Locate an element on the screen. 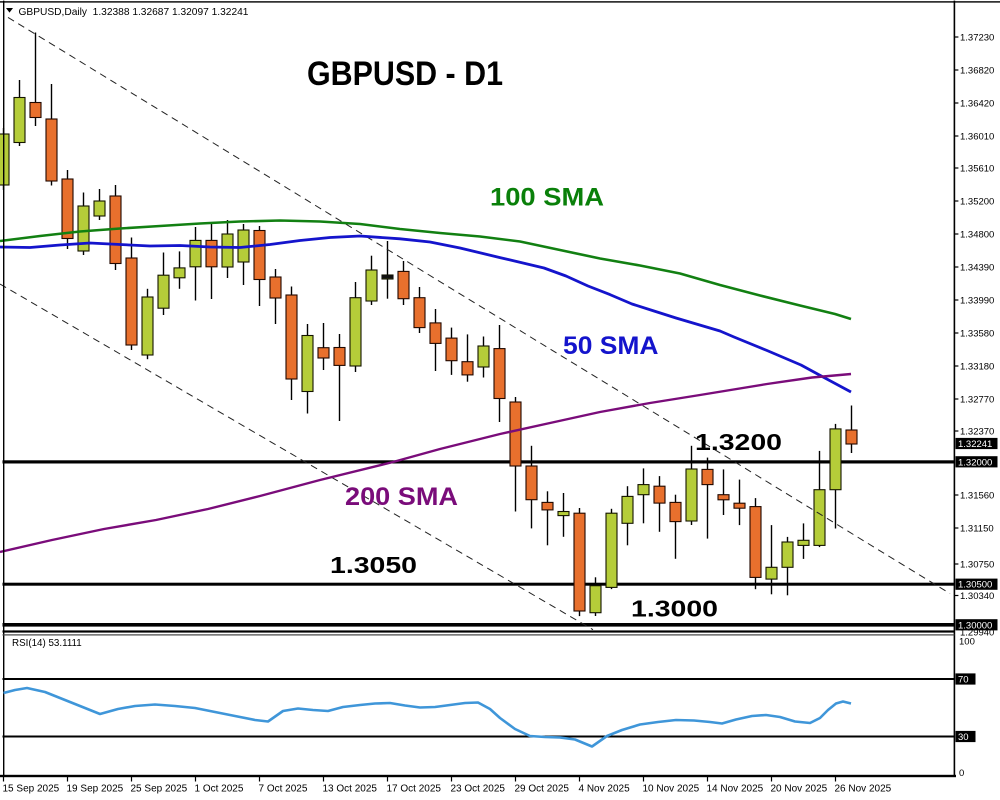 This screenshot has height=800, width=1000. svg-text: 25 Sep 2025 is located at coordinates (159, 789).